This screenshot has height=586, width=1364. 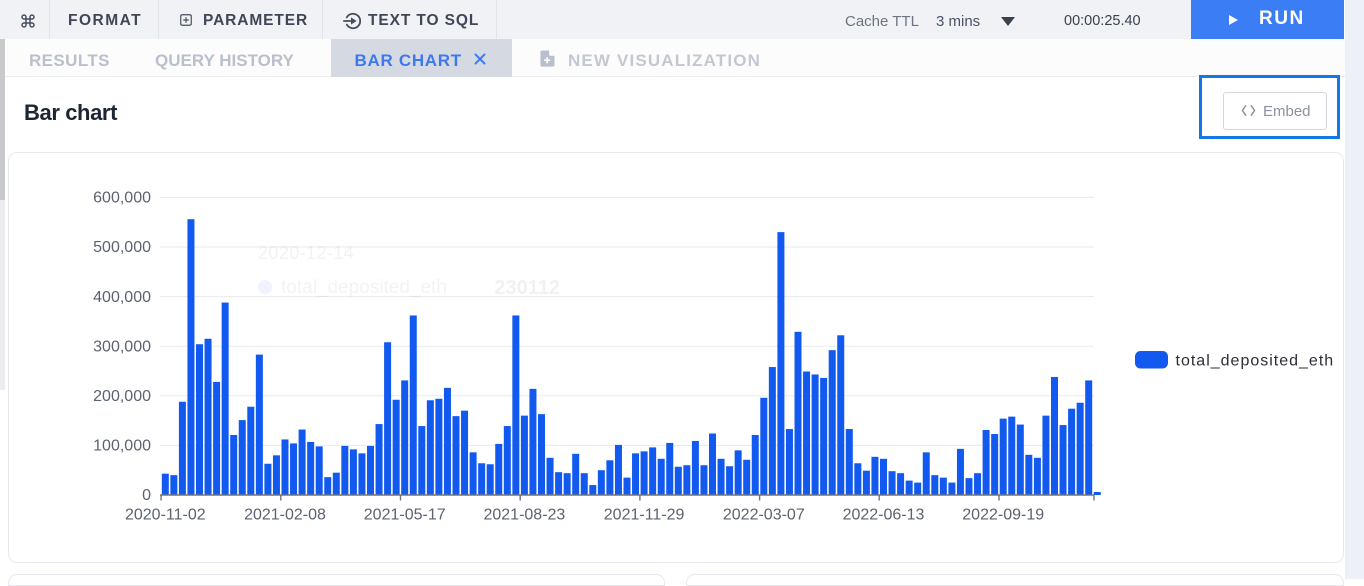 I want to click on svg-text: 0, so click(x=146, y=495).